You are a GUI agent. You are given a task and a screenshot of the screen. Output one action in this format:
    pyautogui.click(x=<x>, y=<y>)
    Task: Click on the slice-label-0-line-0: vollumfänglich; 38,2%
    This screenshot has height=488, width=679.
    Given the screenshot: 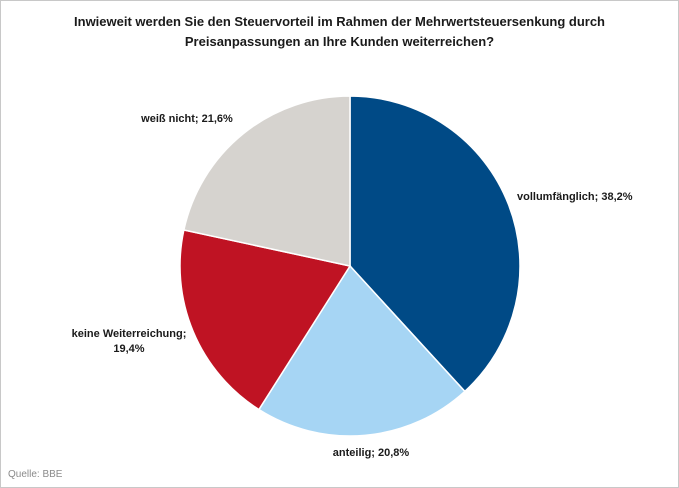 What is the action you would take?
    pyautogui.click(x=575, y=197)
    